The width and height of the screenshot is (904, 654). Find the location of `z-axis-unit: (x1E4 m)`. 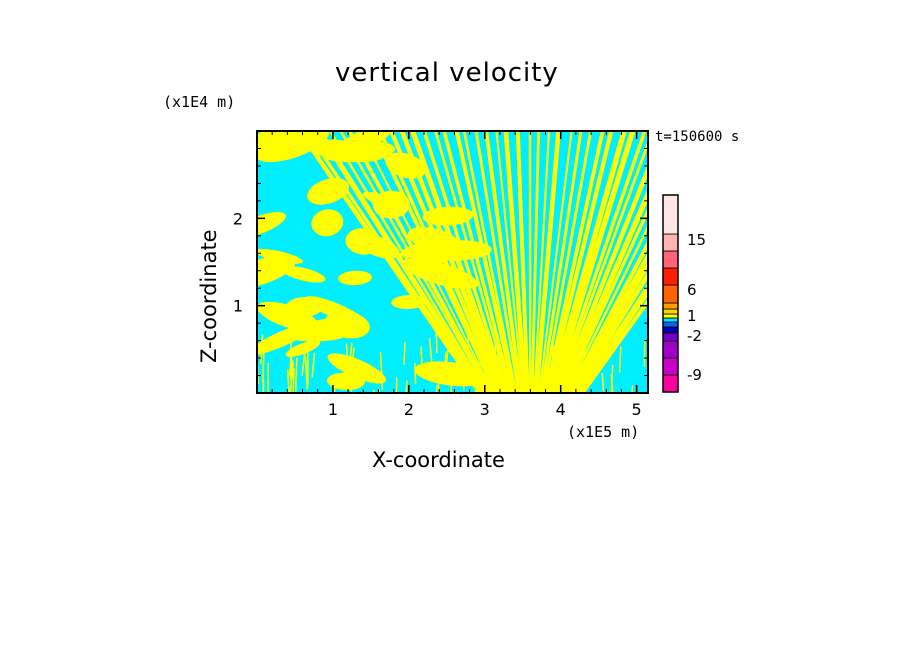

z-axis-unit: (x1E4 m) is located at coordinates (199, 102).